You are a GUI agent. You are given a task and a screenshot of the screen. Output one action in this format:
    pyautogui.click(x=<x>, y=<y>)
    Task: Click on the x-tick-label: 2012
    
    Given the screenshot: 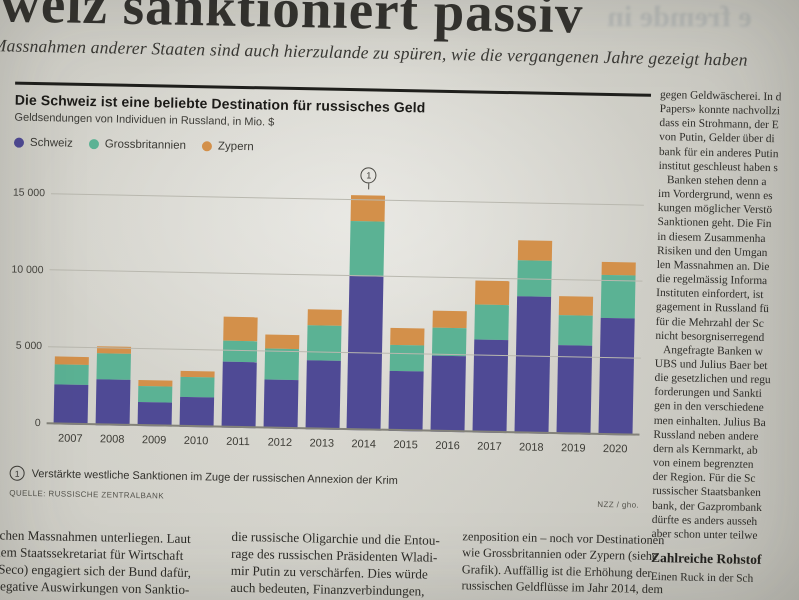 What is the action you would take?
    pyautogui.click(x=280, y=442)
    